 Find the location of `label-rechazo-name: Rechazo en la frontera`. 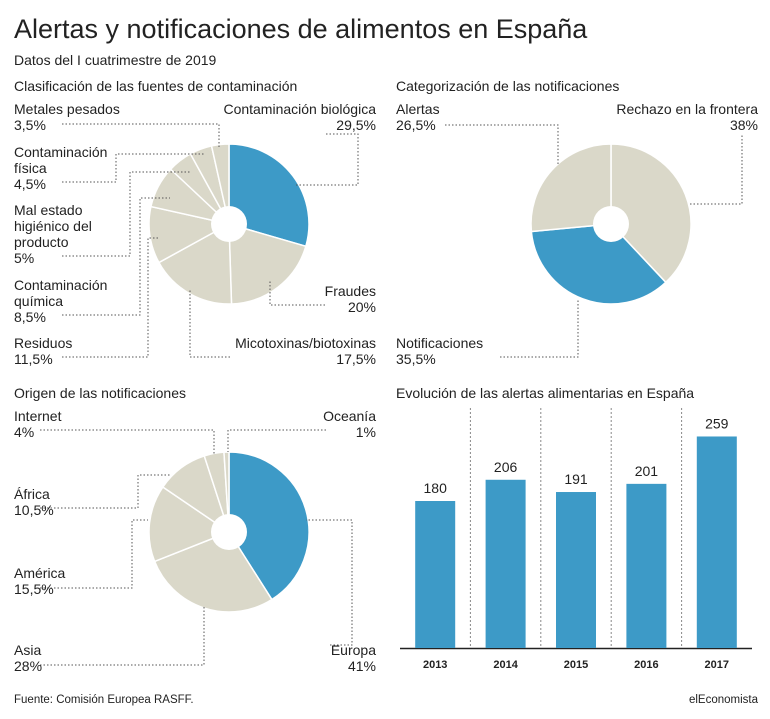

label-rechazo-name: Rechazo en la frontera is located at coordinates (687, 109).